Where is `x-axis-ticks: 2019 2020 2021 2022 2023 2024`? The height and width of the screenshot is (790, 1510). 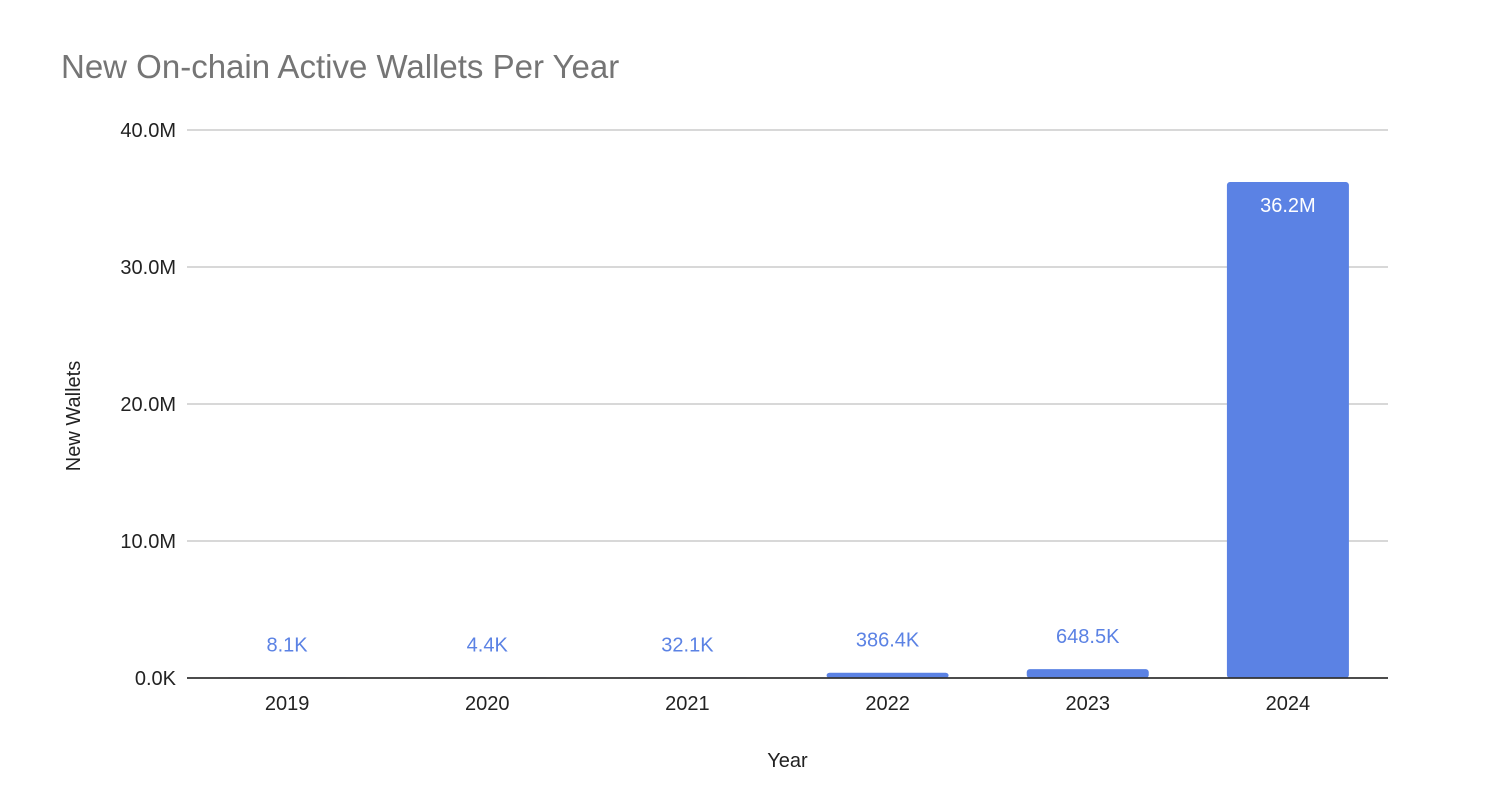 x-axis-ticks: 2019 2020 2021 2022 2023 2024 is located at coordinates (787, 704).